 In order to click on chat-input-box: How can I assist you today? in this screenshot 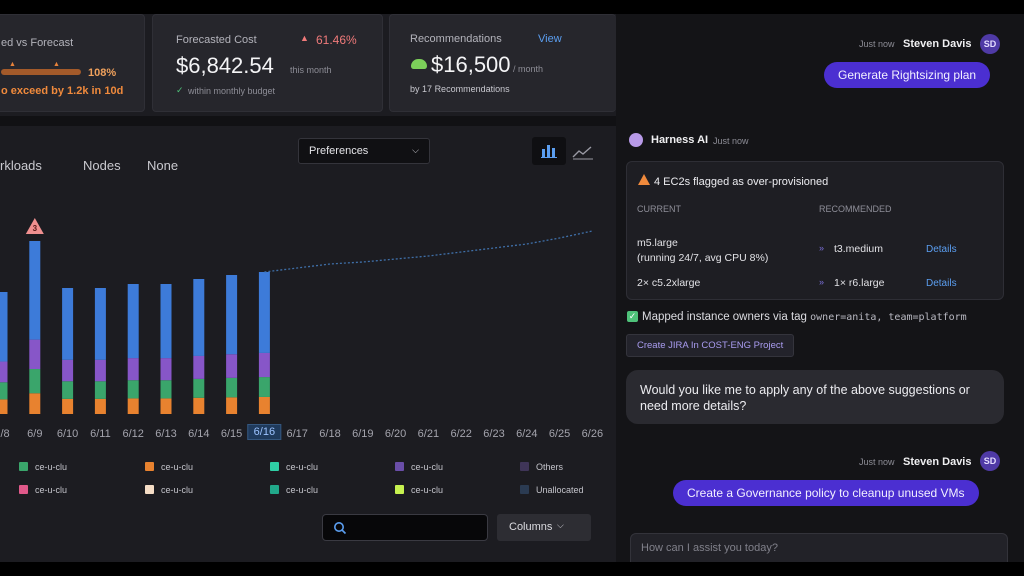, I will do `click(819, 547)`.